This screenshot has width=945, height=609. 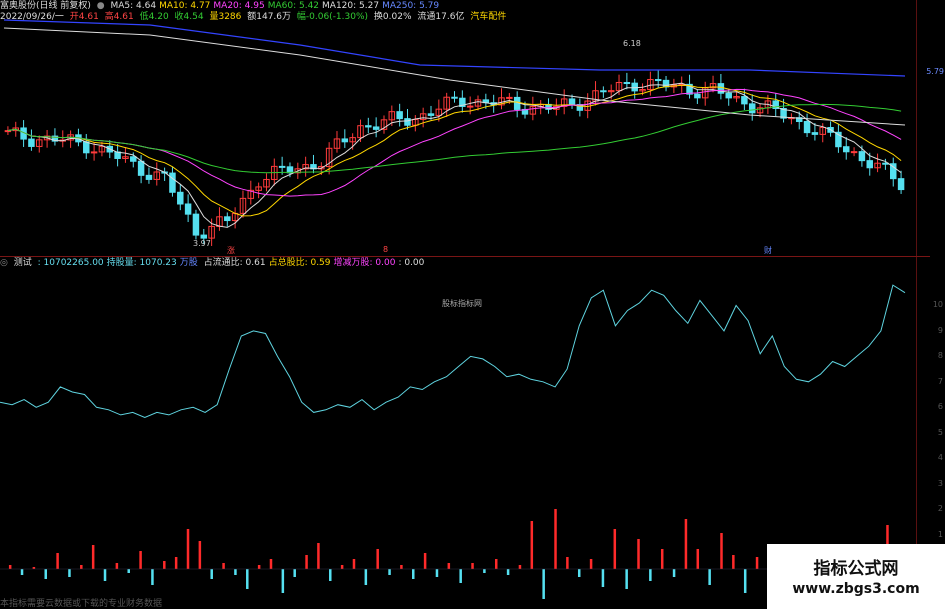 What do you see at coordinates (22, 263) in the screenshot?
I see `indicator-name: 测试` at bounding box center [22, 263].